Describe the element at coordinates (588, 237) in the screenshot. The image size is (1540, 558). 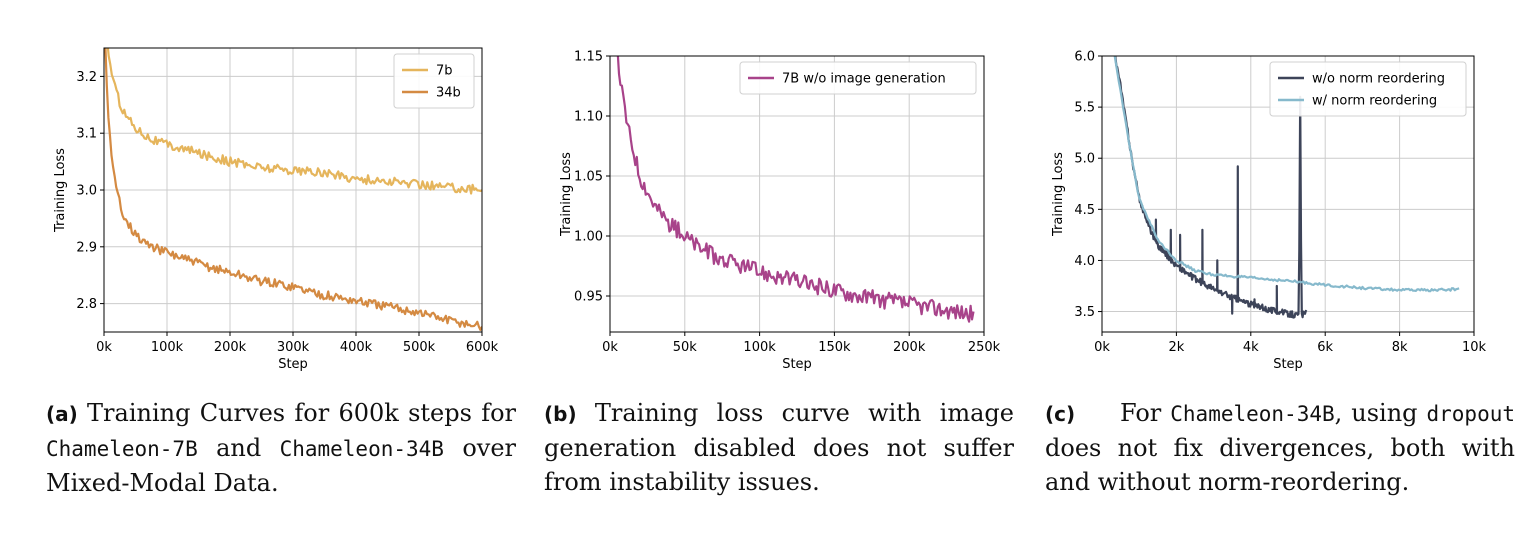
I see `y-tick-label: 1.00` at that location.